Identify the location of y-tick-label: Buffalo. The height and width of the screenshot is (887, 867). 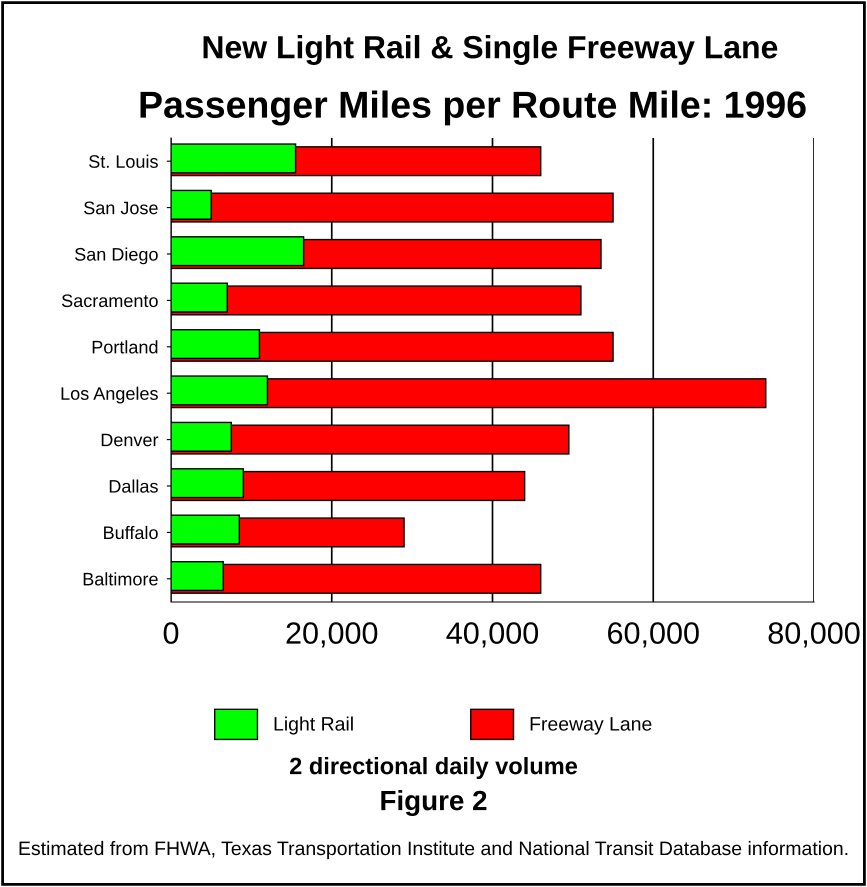
(131, 533).